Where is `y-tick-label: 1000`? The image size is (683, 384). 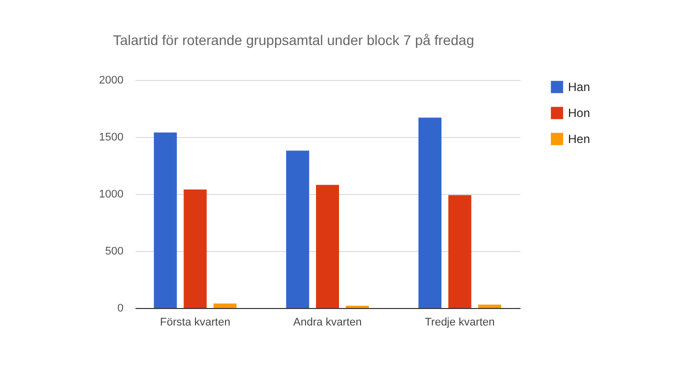 y-tick-label: 1000 is located at coordinates (111, 194).